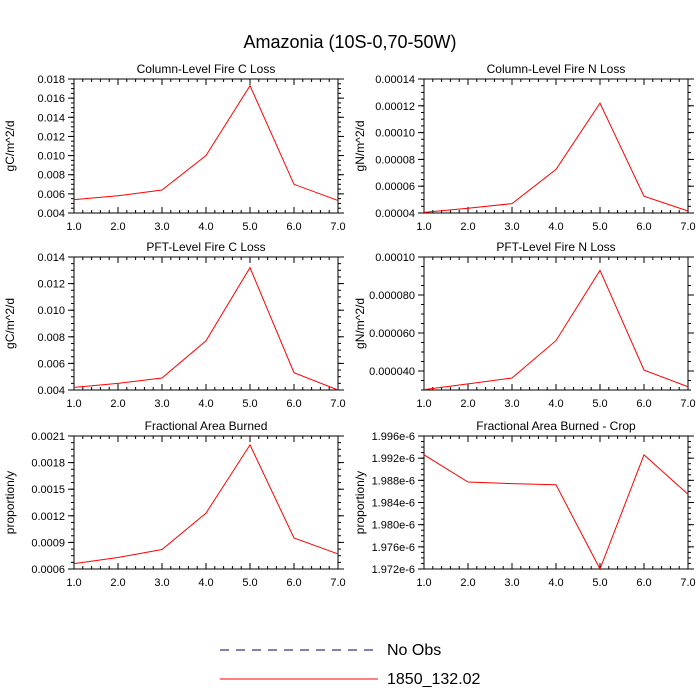 This screenshot has height=700, width=700. What do you see at coordinates (393, 437) in the screenshot?
I see `y-tick-label: 1.996e-6` at bounding box center [393, 437].